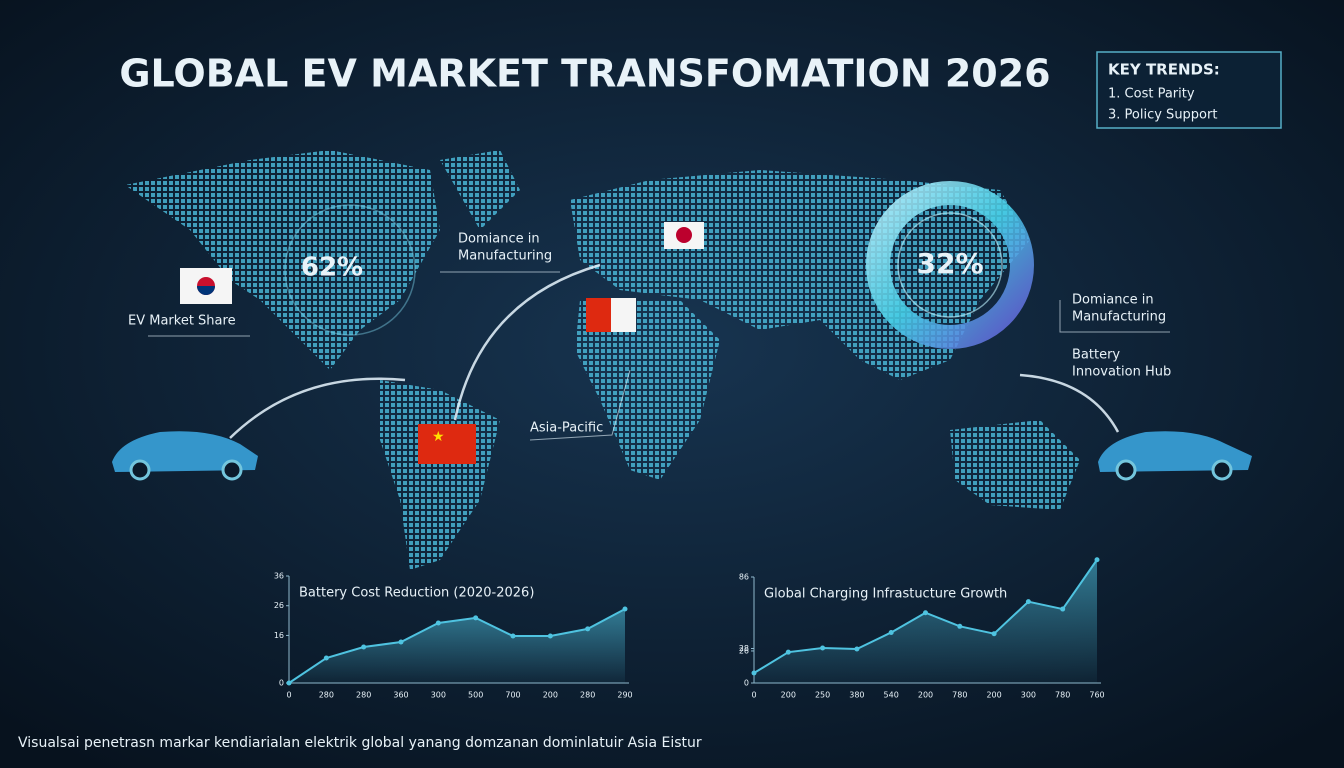 This screenshot has height=768, width=1344. Describe the element at coordinates (682, 456) in the screenshot. I see `cars` at that location.